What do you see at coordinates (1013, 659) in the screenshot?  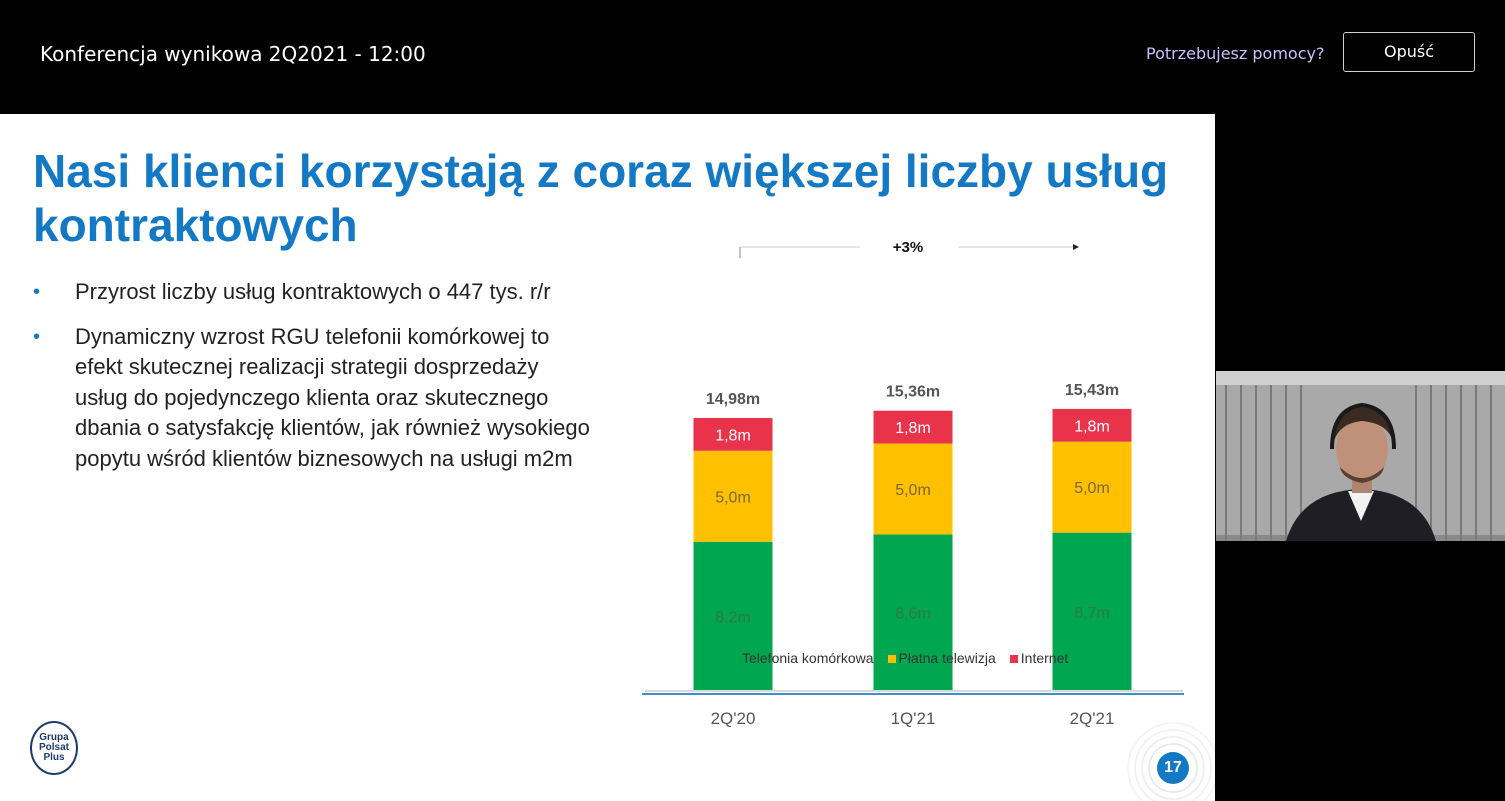 I see `legend-swatch-red` at bounding box center [1013, 659].